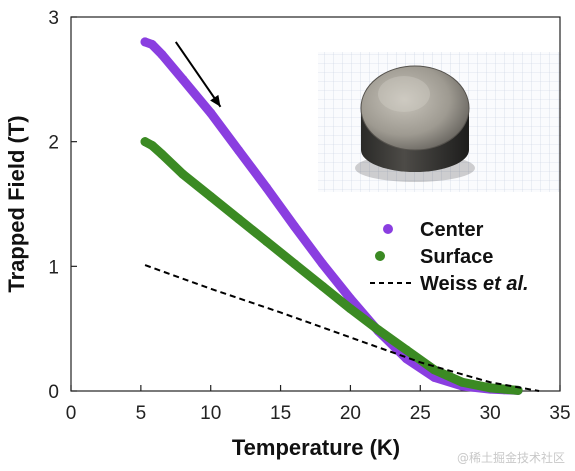 The image size is (575, 471). Describe the element at coordinates (141, 413) in the screenshot. I see `x-tick-label: 5` at that location.